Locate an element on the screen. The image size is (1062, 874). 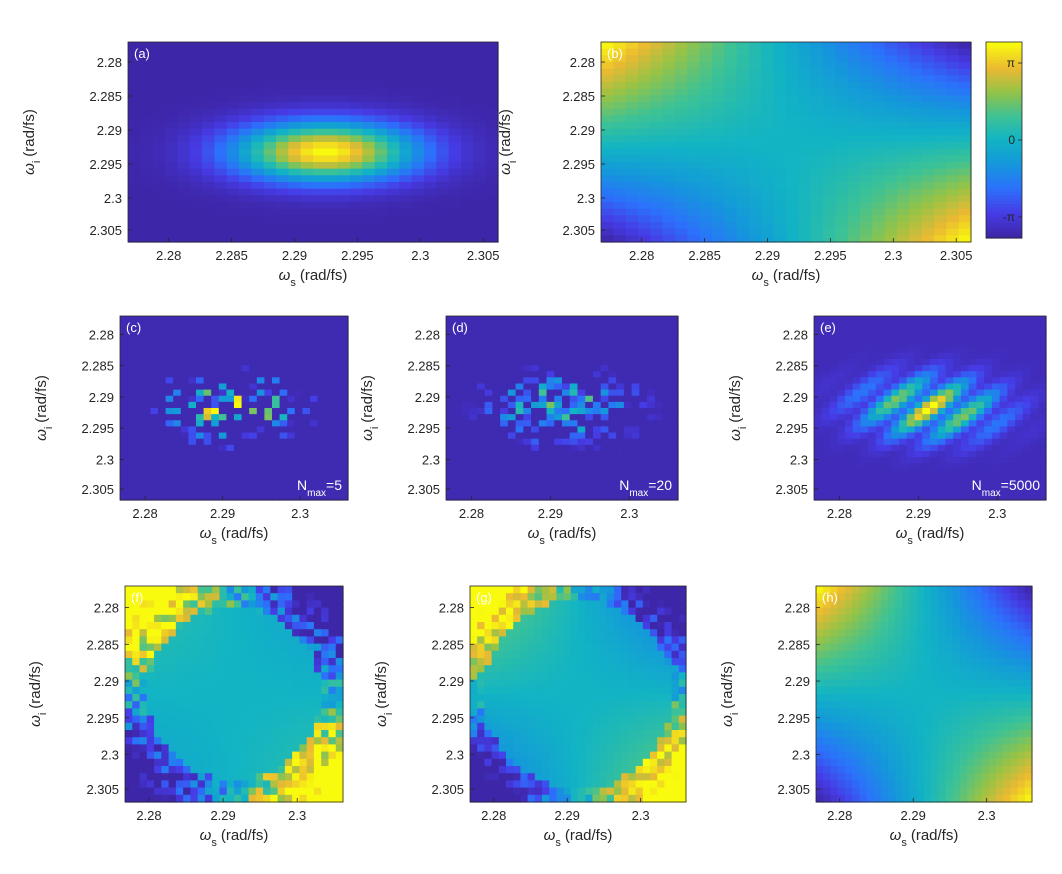
y-axis-label: ωi(rad/fs) is located at coordinates (370, 408).